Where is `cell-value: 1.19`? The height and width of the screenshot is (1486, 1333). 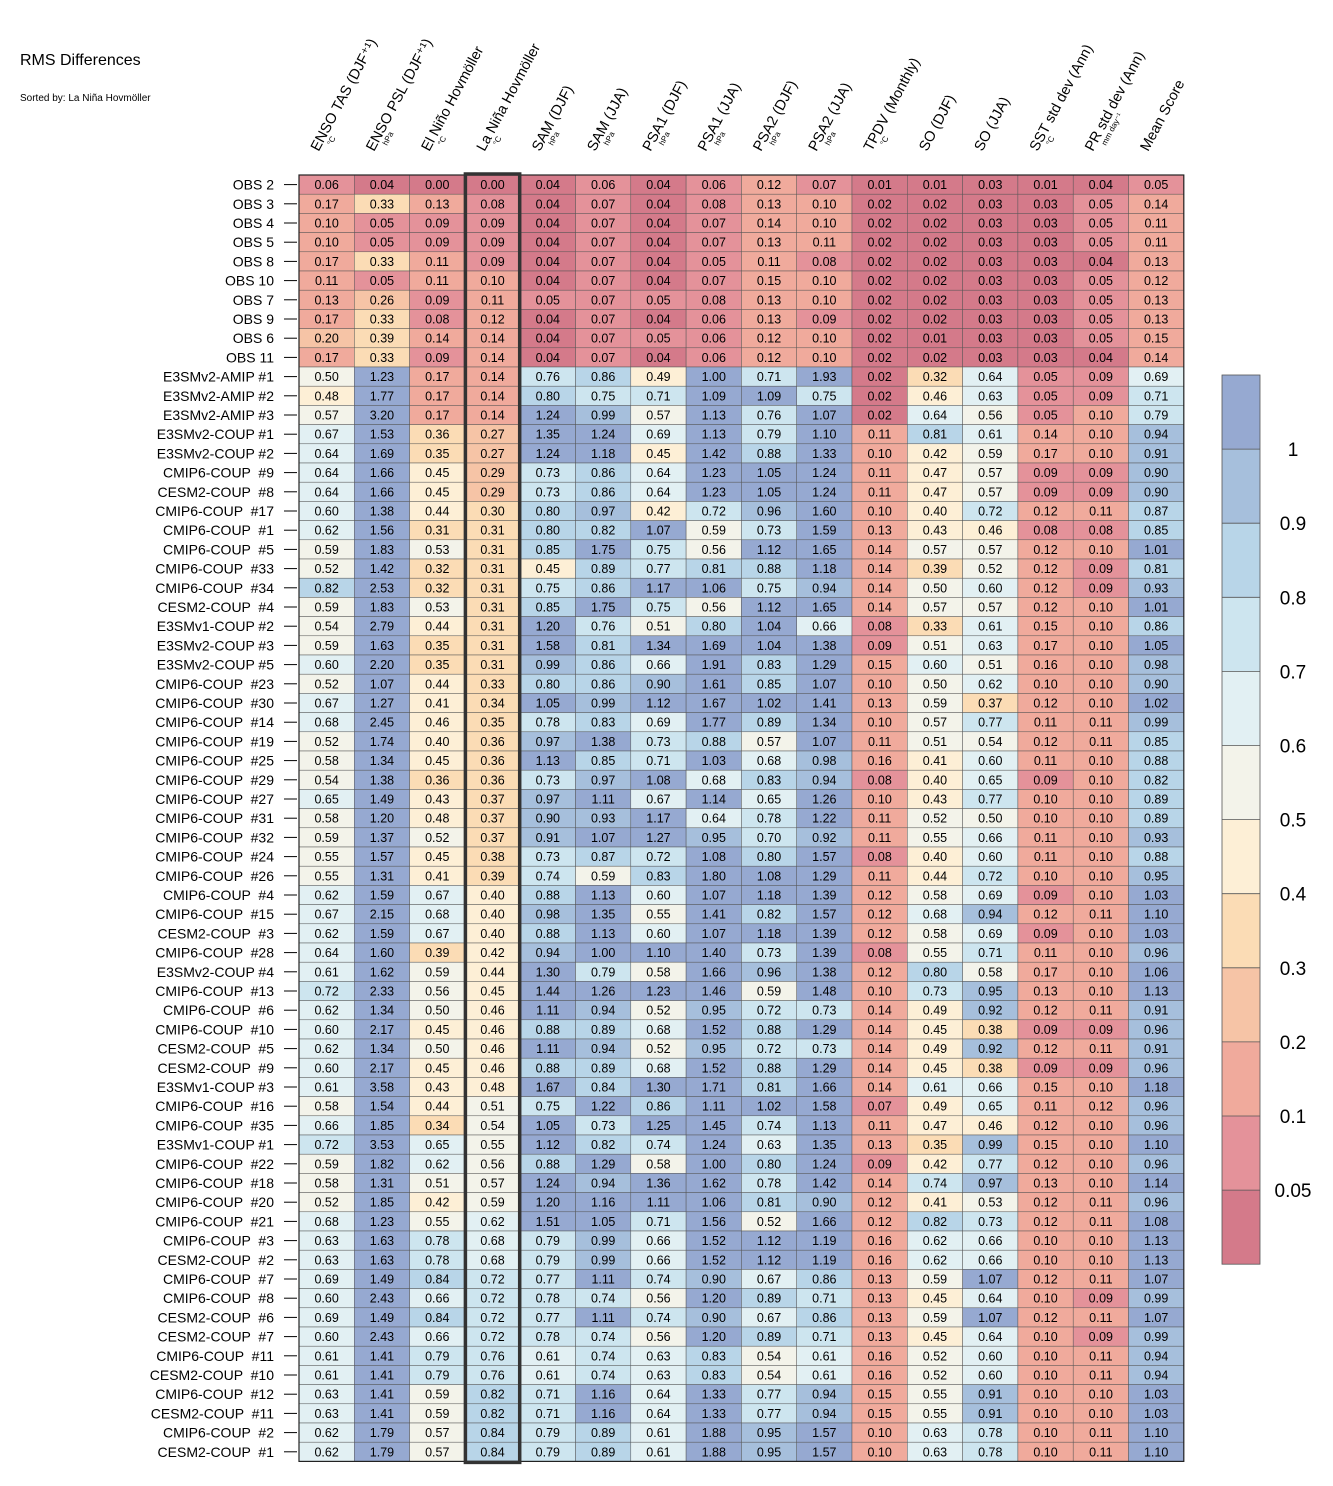
cell-value: 1.19 is located at coordinates (824, 1241).